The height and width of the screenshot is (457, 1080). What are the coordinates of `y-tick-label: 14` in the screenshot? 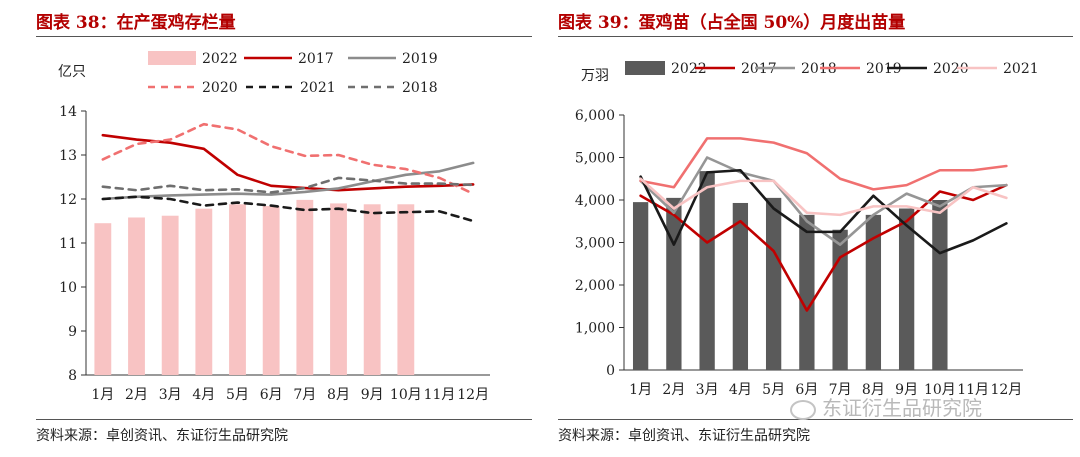 It's located at (68, 112).